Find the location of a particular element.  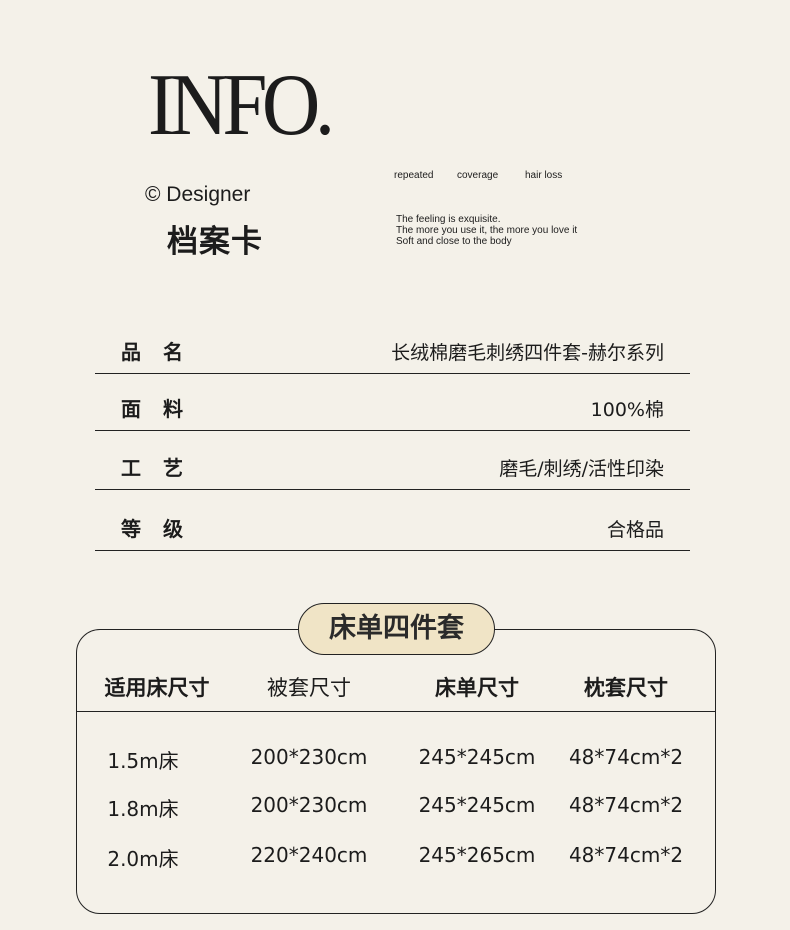

info-row-craft: 工艺 磨毛/刺绣/活性印染 is located at coordinates (392, 469).